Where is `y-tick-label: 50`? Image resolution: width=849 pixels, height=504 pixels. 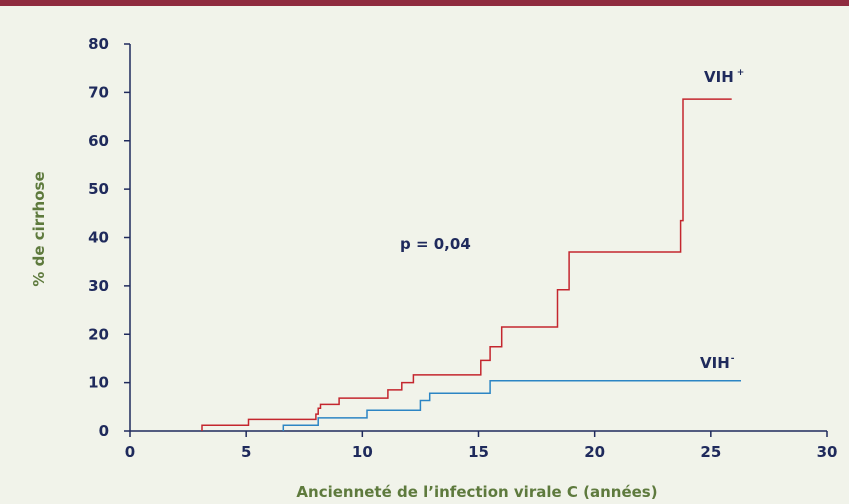
y-tick-label: 50 is located at coordinates (98, 189).